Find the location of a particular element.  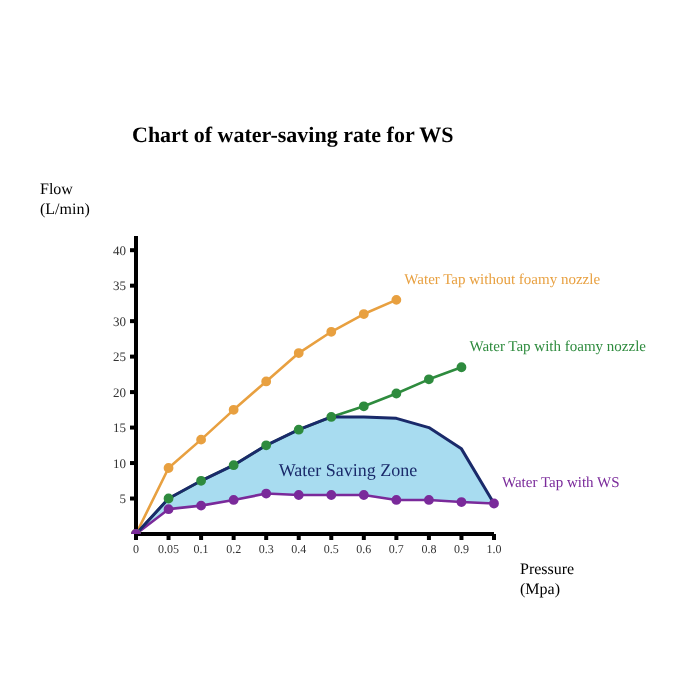

x-axis-title: Pressure (Mpa) is located at coordinates (547, 580).